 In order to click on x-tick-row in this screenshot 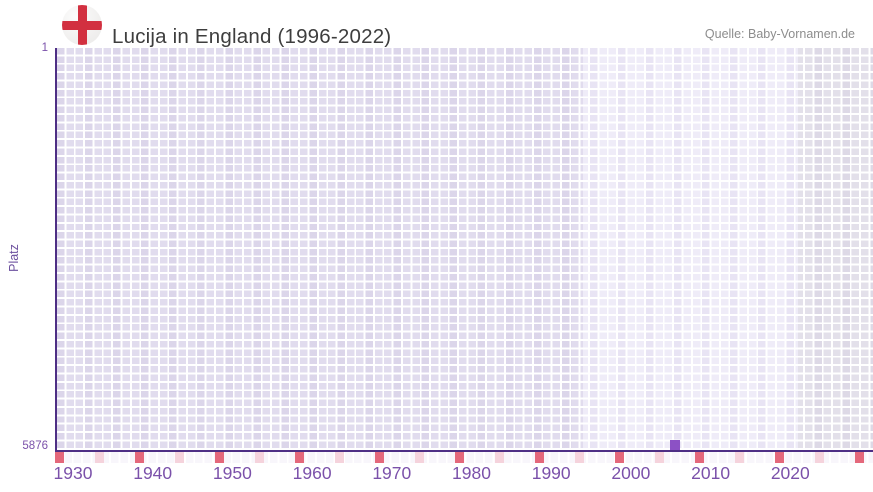, I will do `click(464, 457)`.